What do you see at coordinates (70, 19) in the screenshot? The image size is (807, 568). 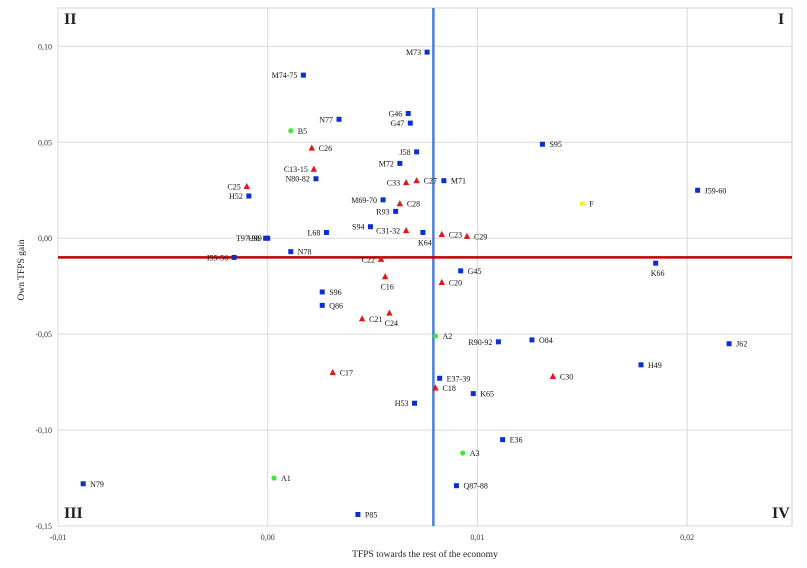 I see `quadrant-label-ii: II` at bounding box center [70, 19].